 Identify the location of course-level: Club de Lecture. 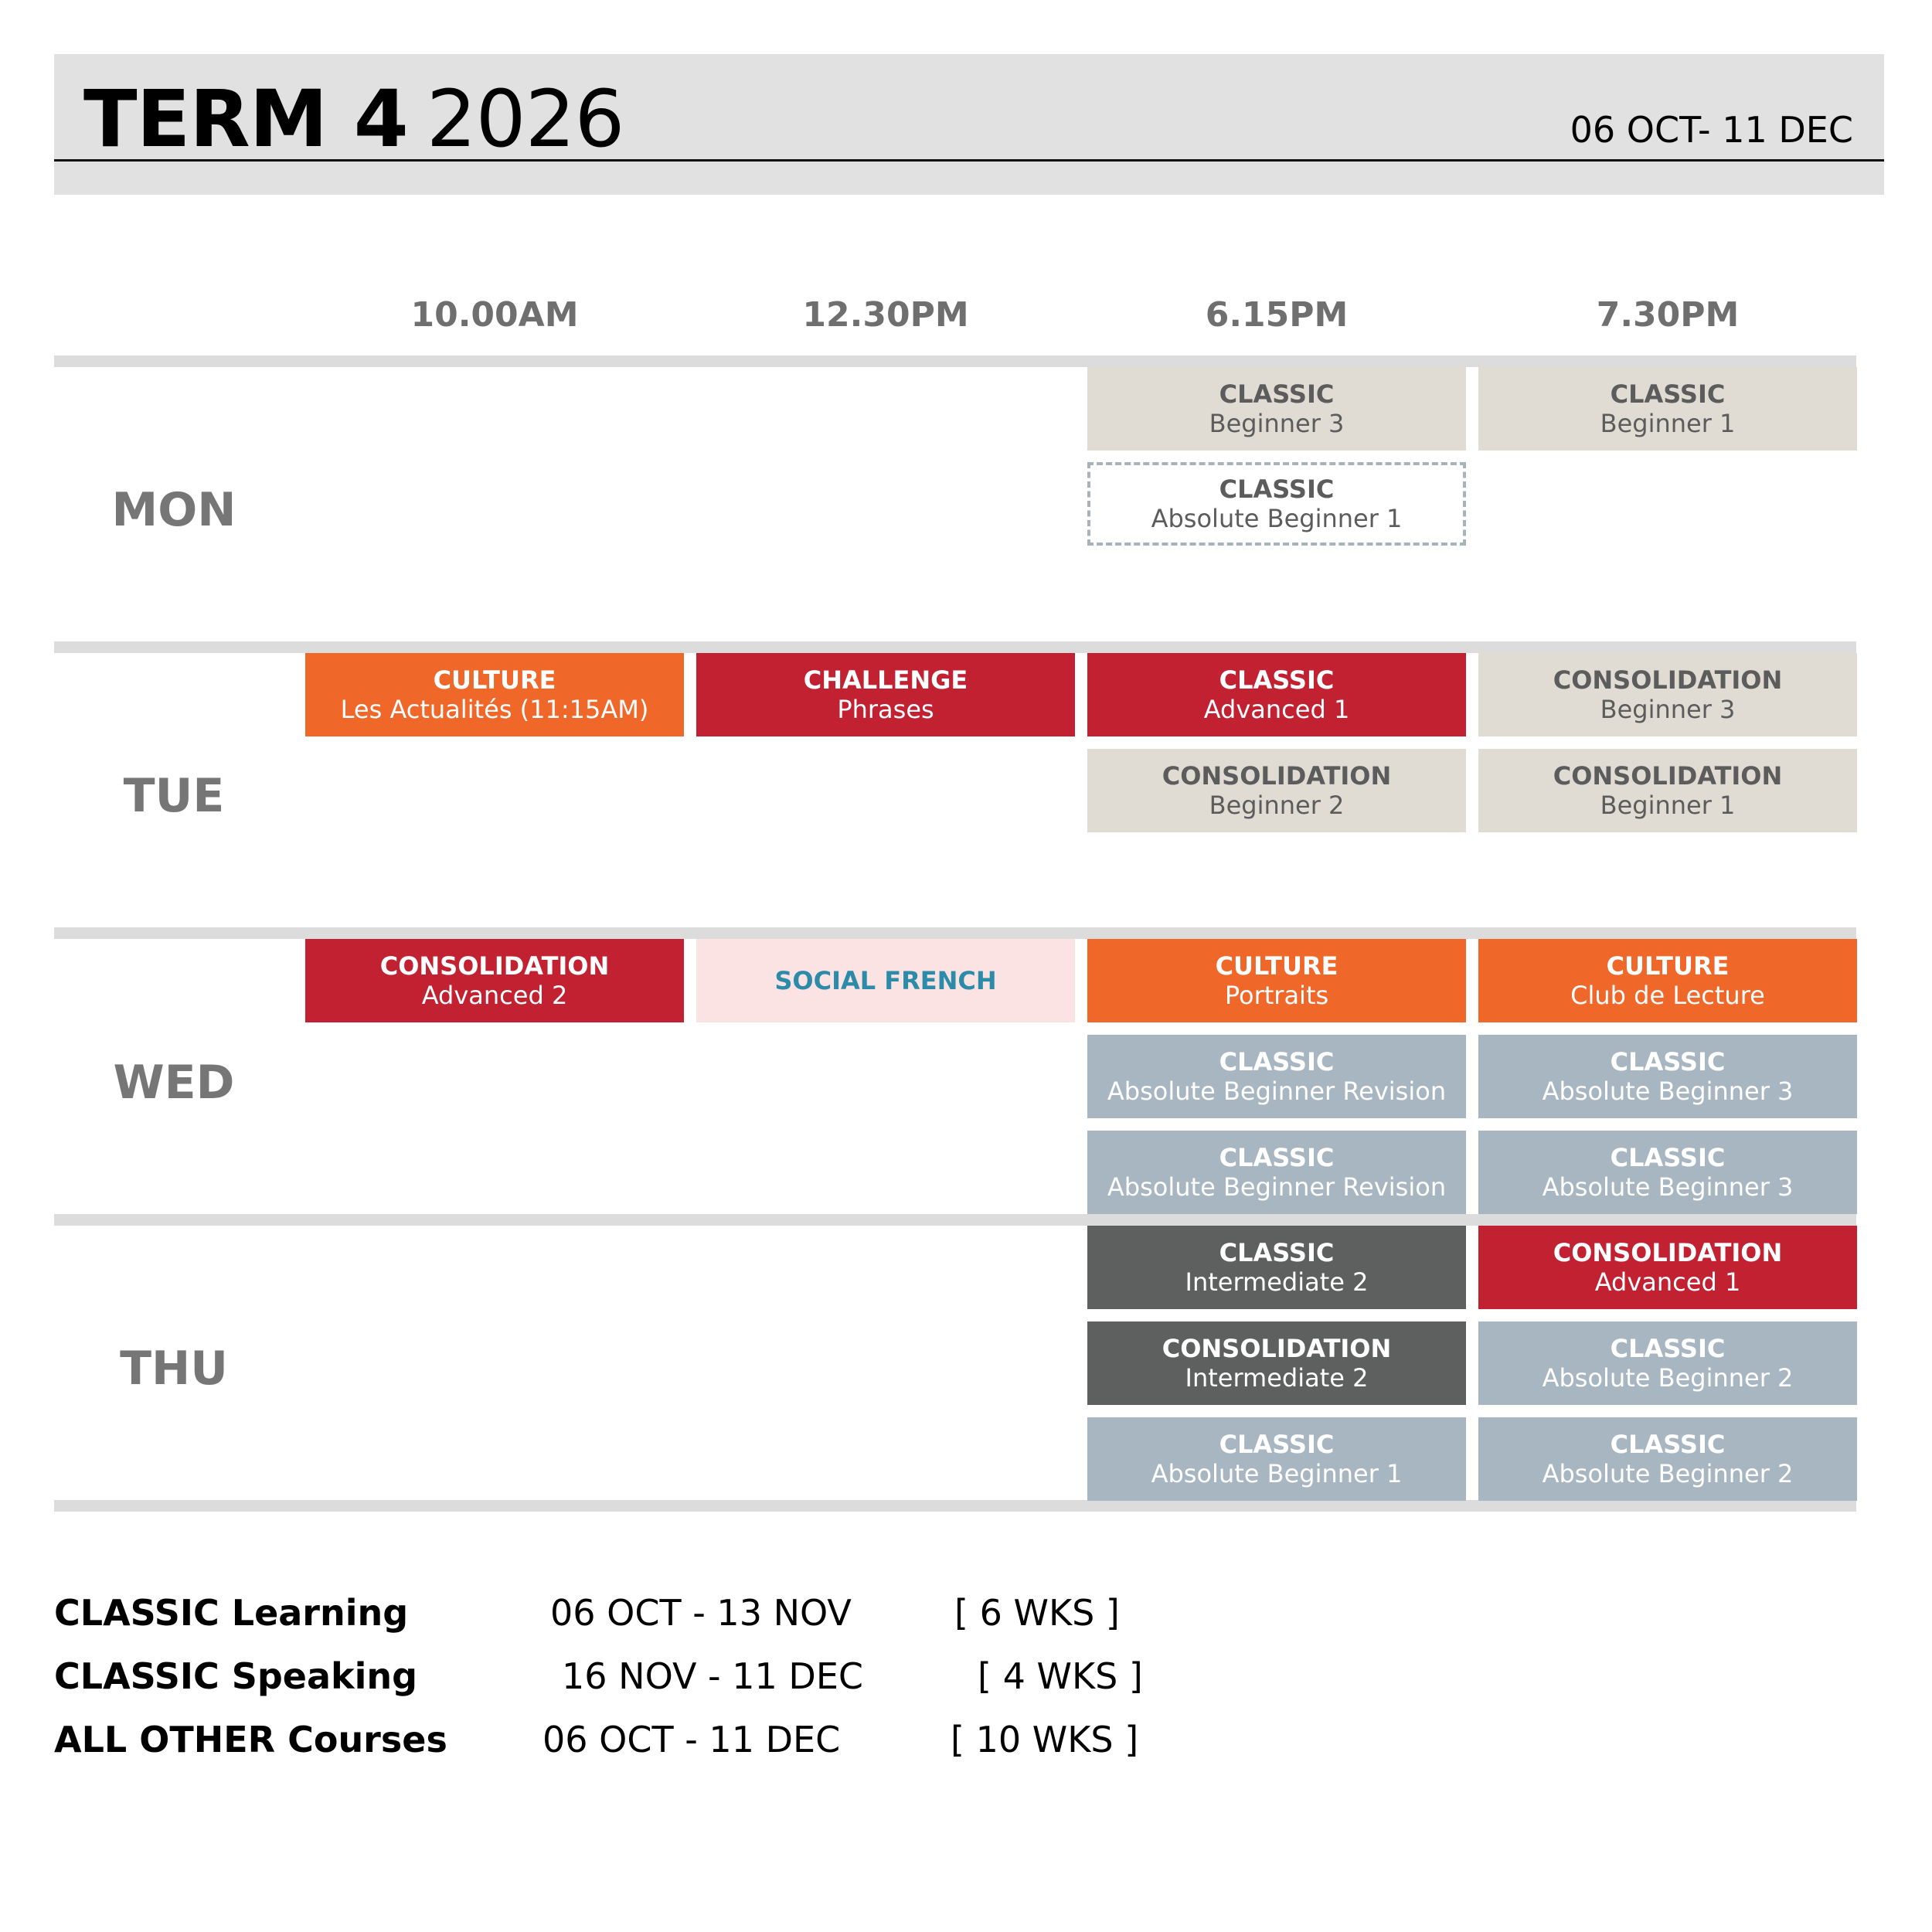
(1668, 996).